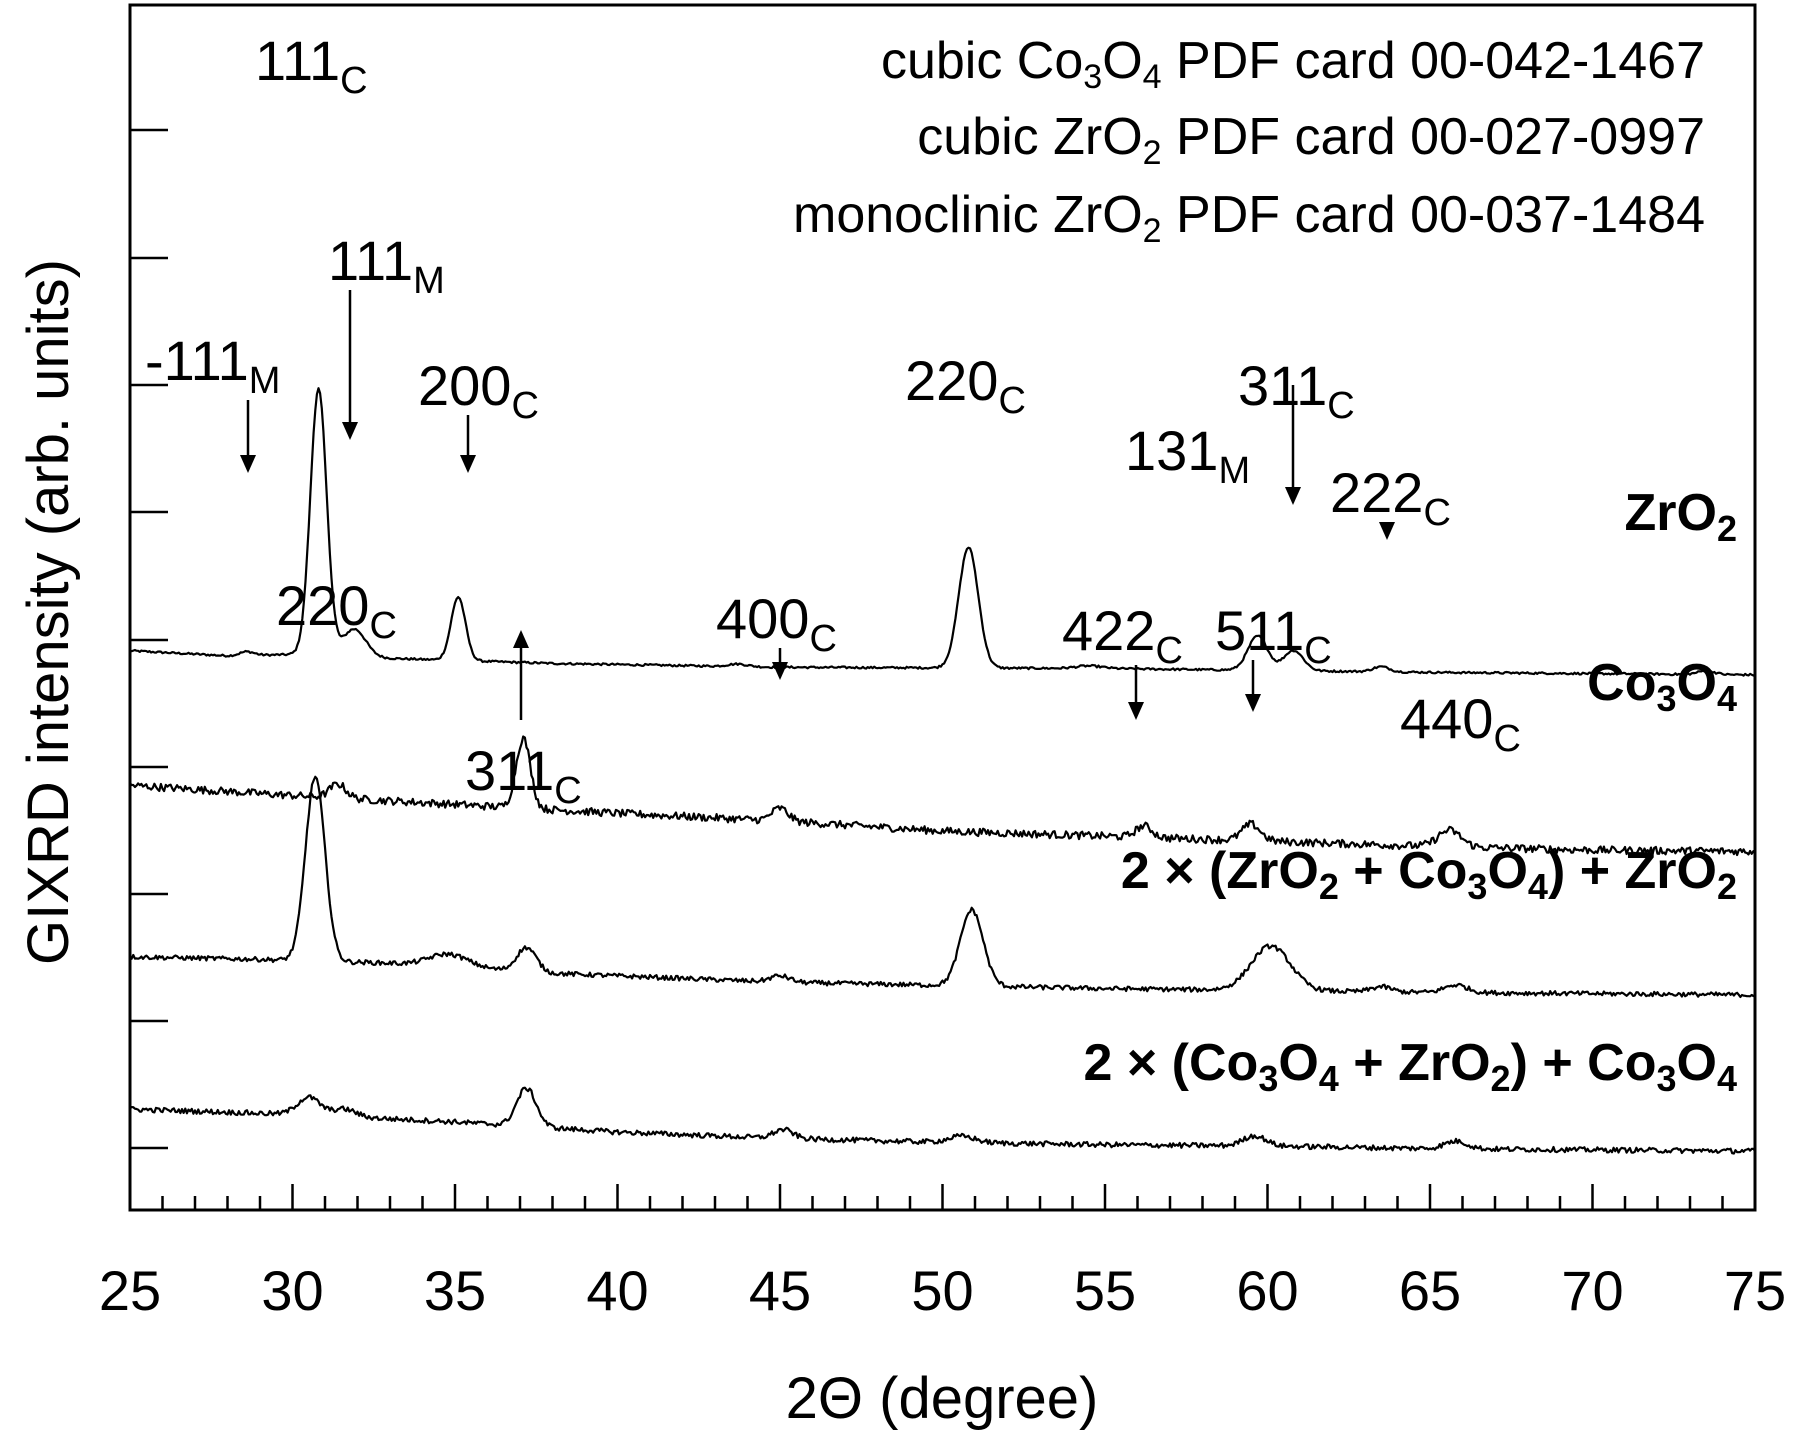  I want to click on peak-label-14: 440C, so click(1460, 723).